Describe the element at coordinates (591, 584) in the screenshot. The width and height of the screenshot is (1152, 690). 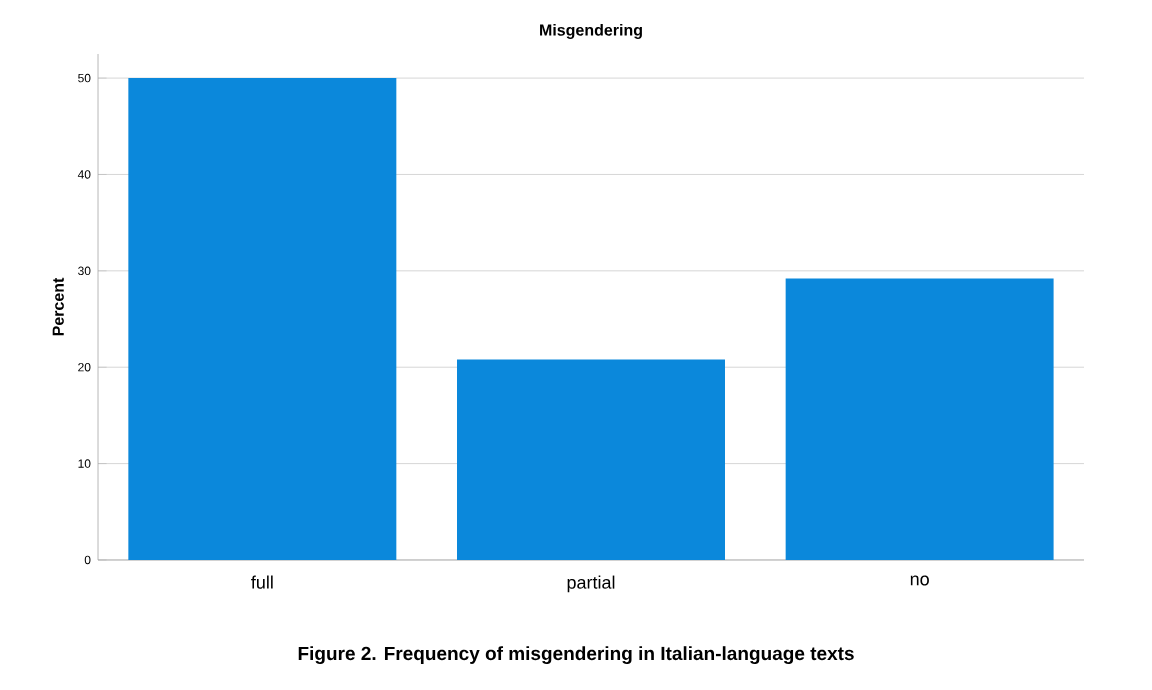
I see `x-tick-label: partial` at that location.